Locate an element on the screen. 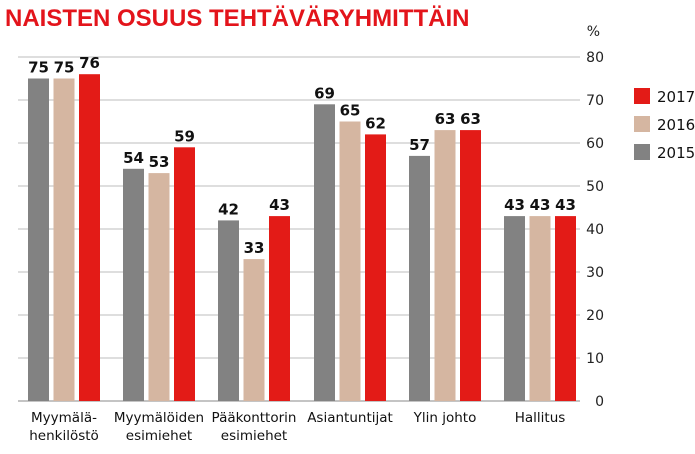  y-tick-label: 70 is located at coordinates (595, 101).